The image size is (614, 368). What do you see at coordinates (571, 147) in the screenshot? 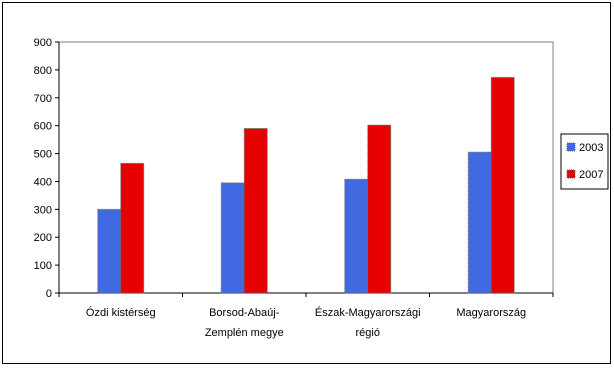
I see `legend-swatch-2003` at bounding box center [571, 147].